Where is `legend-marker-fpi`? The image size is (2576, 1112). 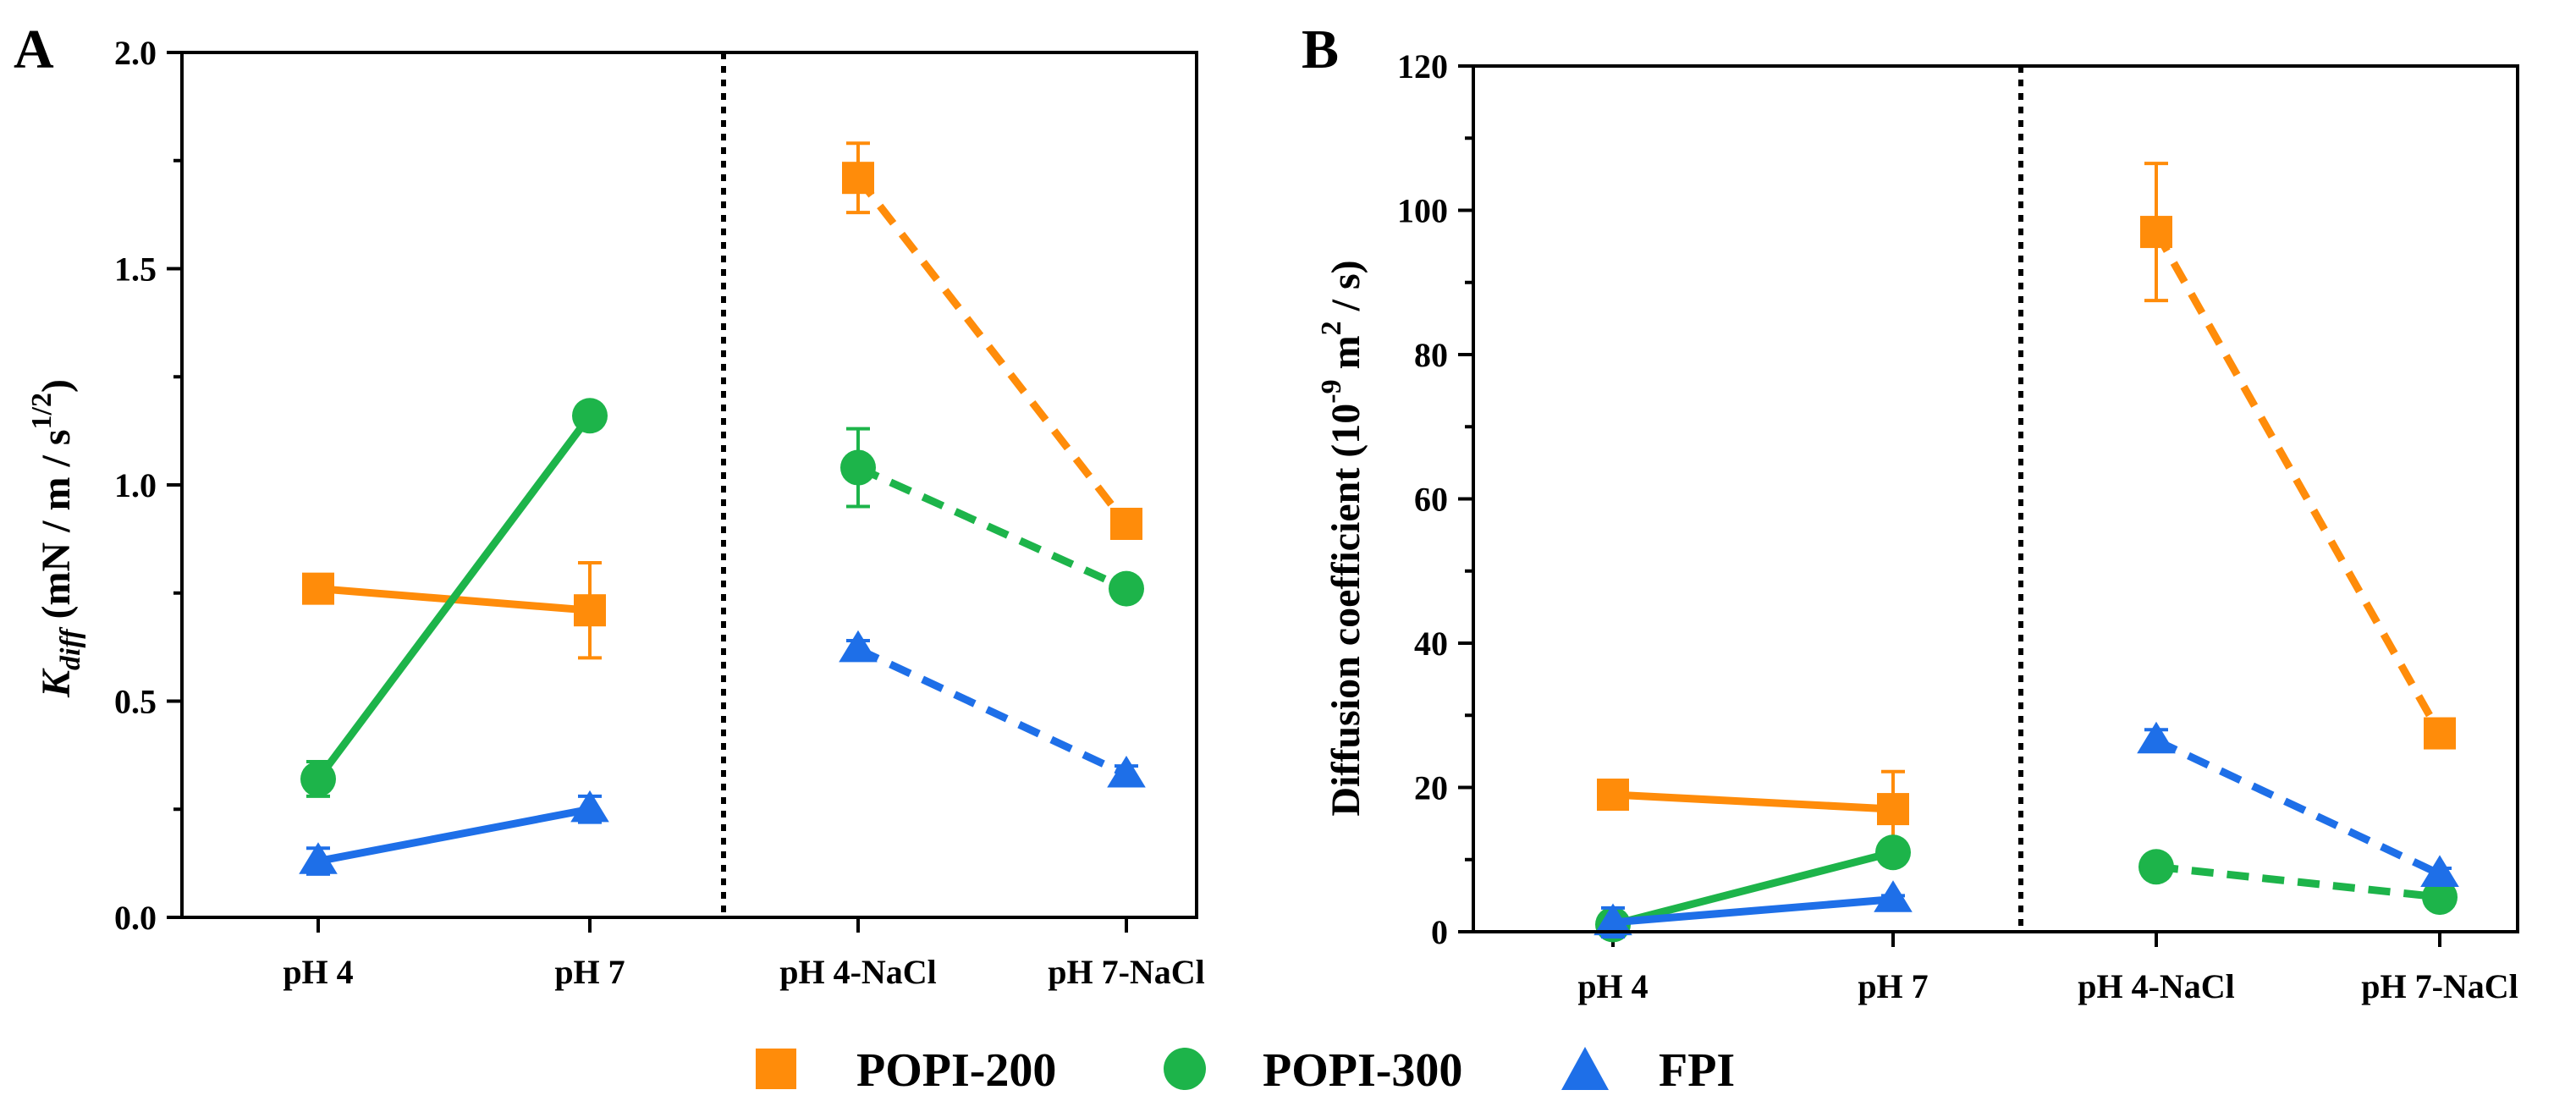 legend-marker-fpi is located at coordinates (1585, 1068).